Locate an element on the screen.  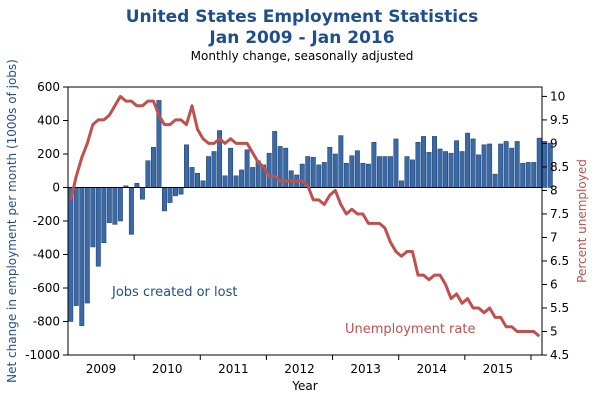
right-tick-label: 6 is located at coordinates (554, 284).